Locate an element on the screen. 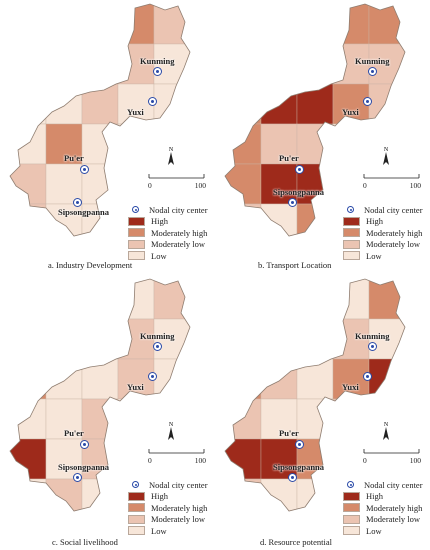 This screenshot has width=430, height=550. city-marker-puer is located at coordinates (299, 169).